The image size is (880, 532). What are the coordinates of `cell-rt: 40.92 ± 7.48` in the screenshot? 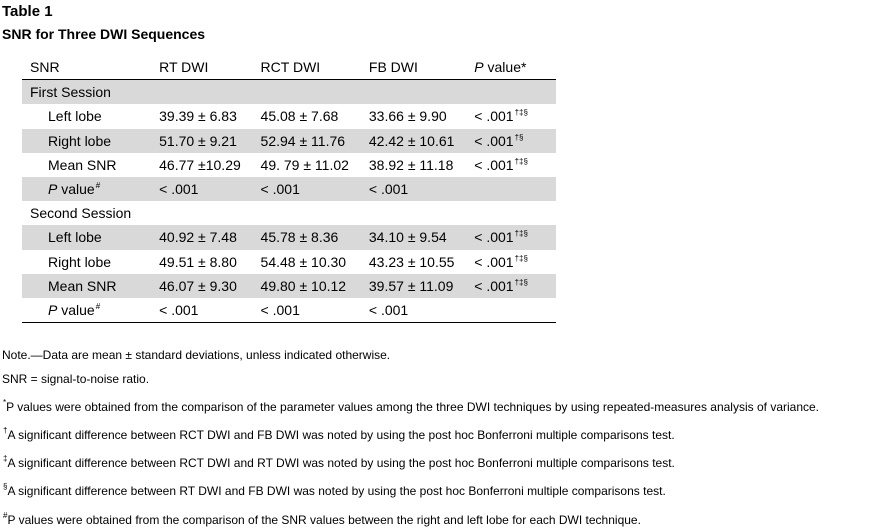 It's located at (203, 237).